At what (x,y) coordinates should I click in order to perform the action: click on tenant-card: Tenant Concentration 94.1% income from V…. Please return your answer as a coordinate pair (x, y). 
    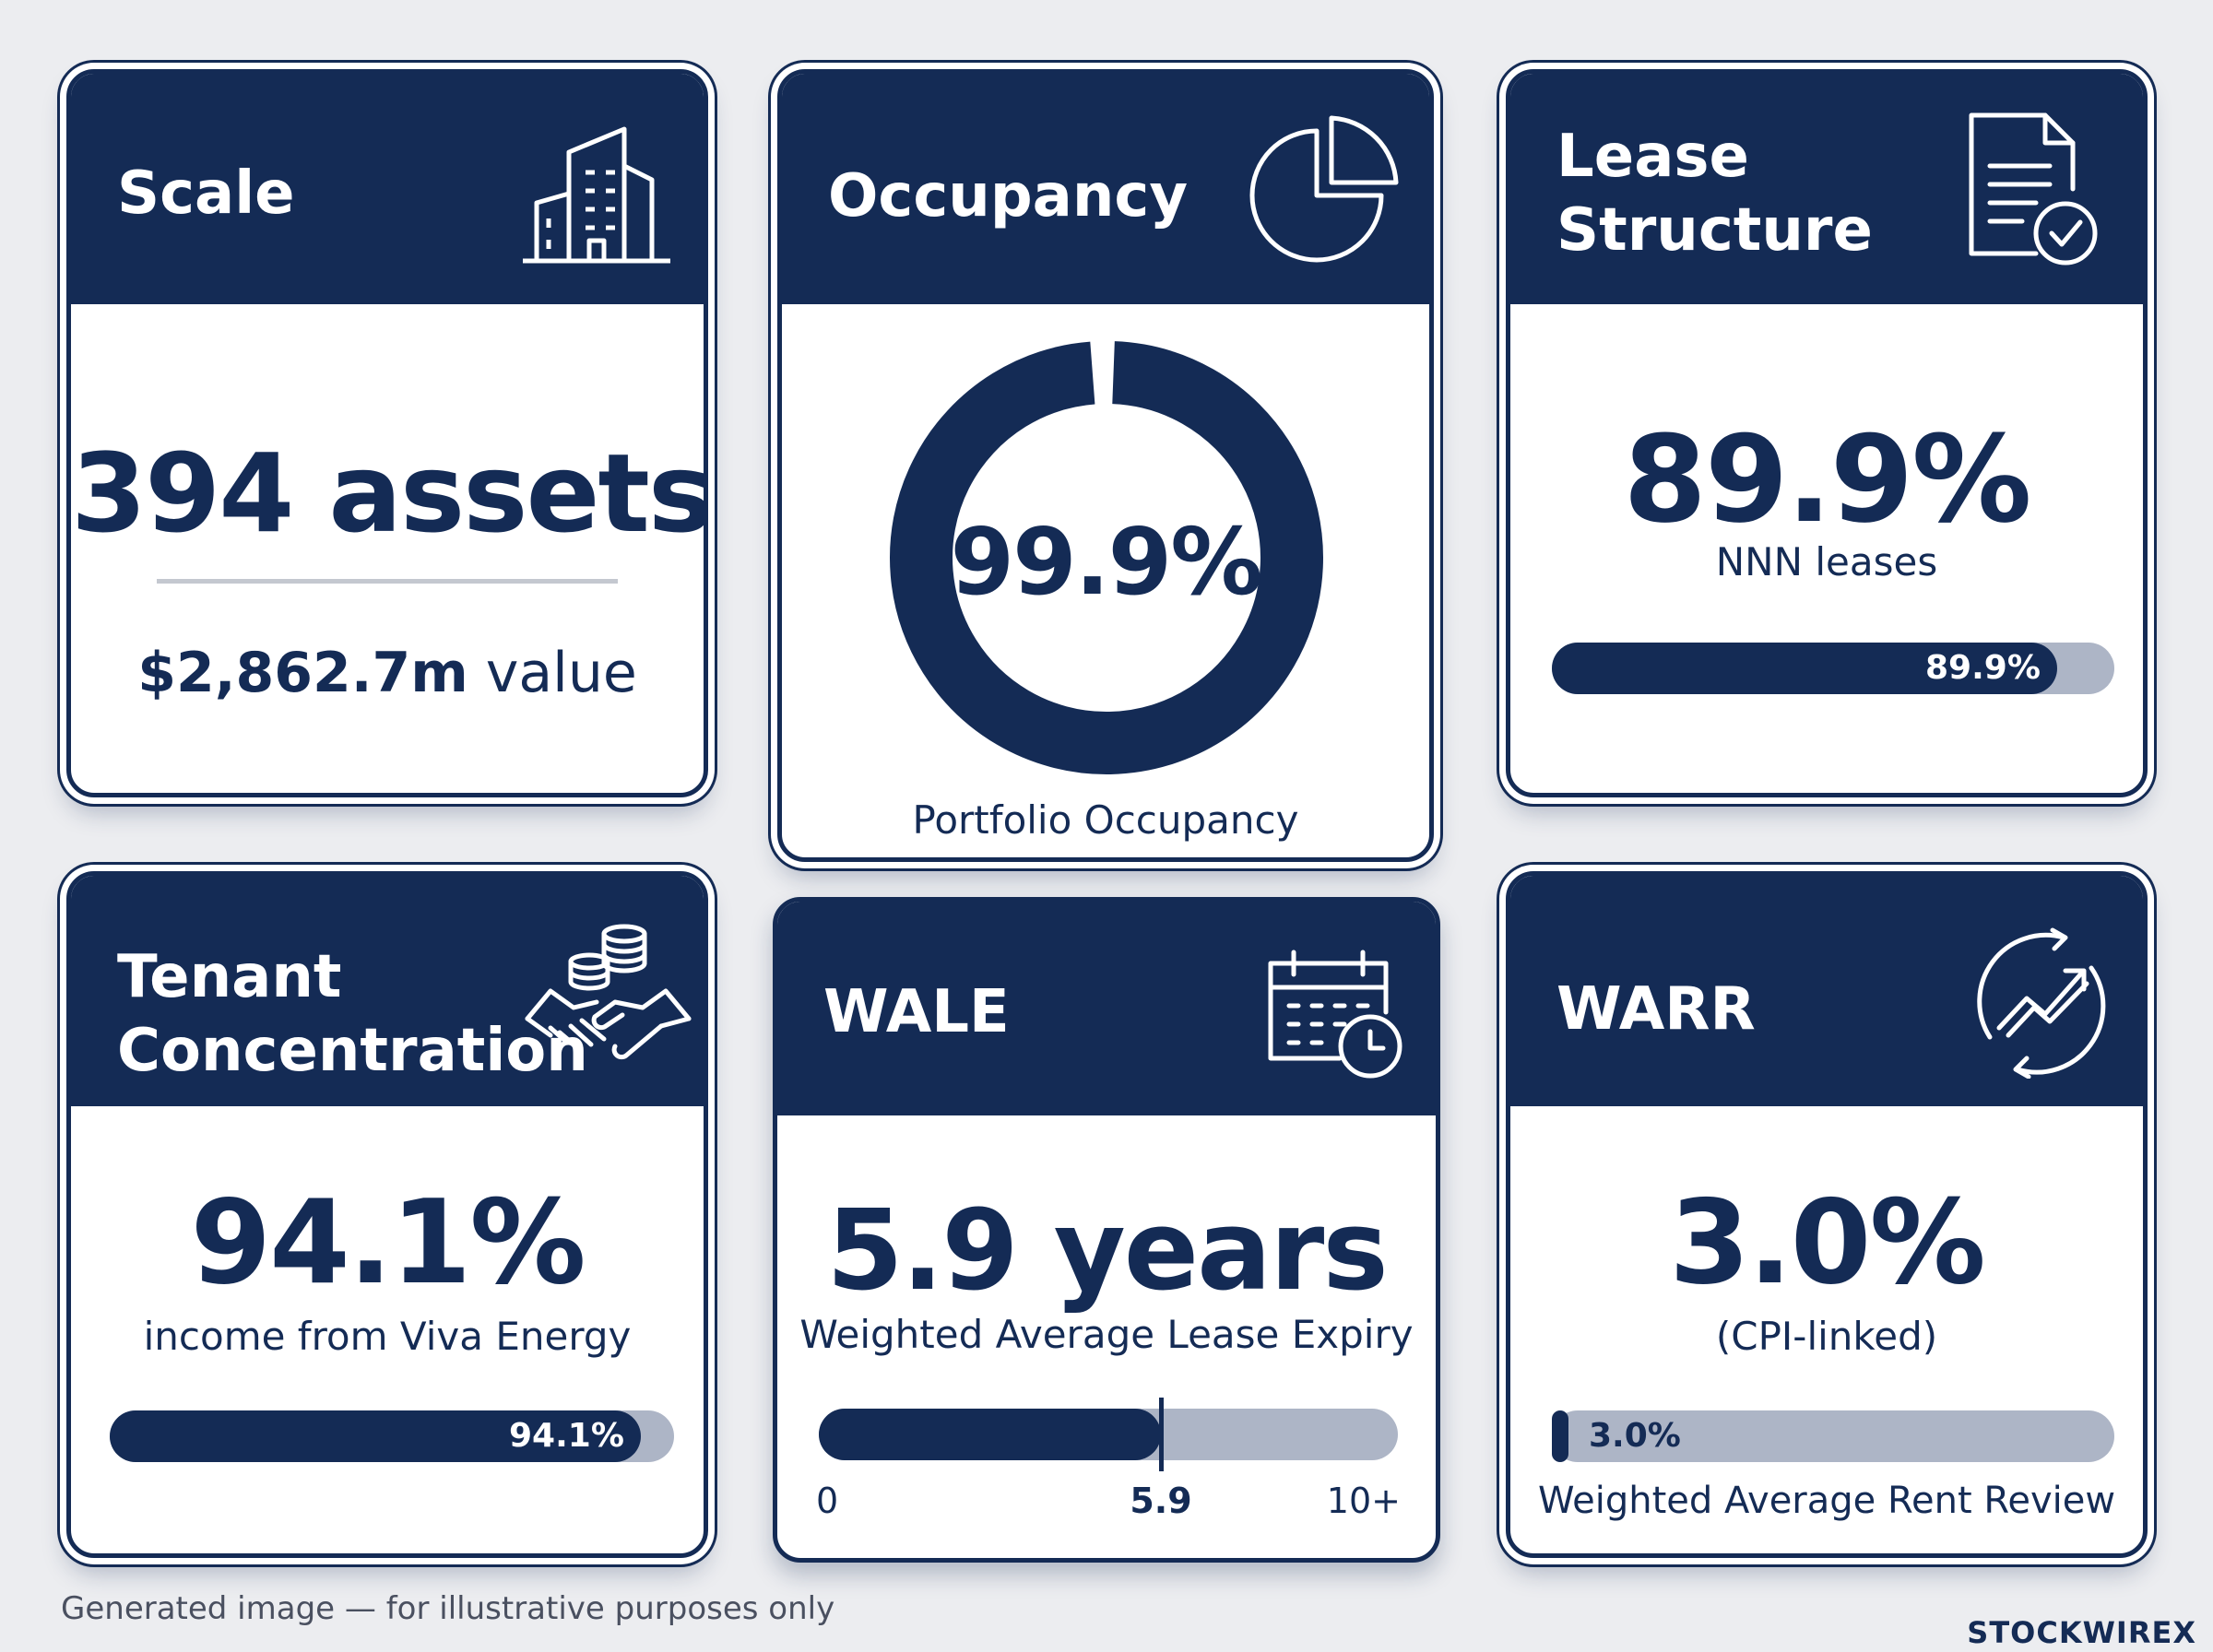
    Looking at the image, I should click on (387, 1214).